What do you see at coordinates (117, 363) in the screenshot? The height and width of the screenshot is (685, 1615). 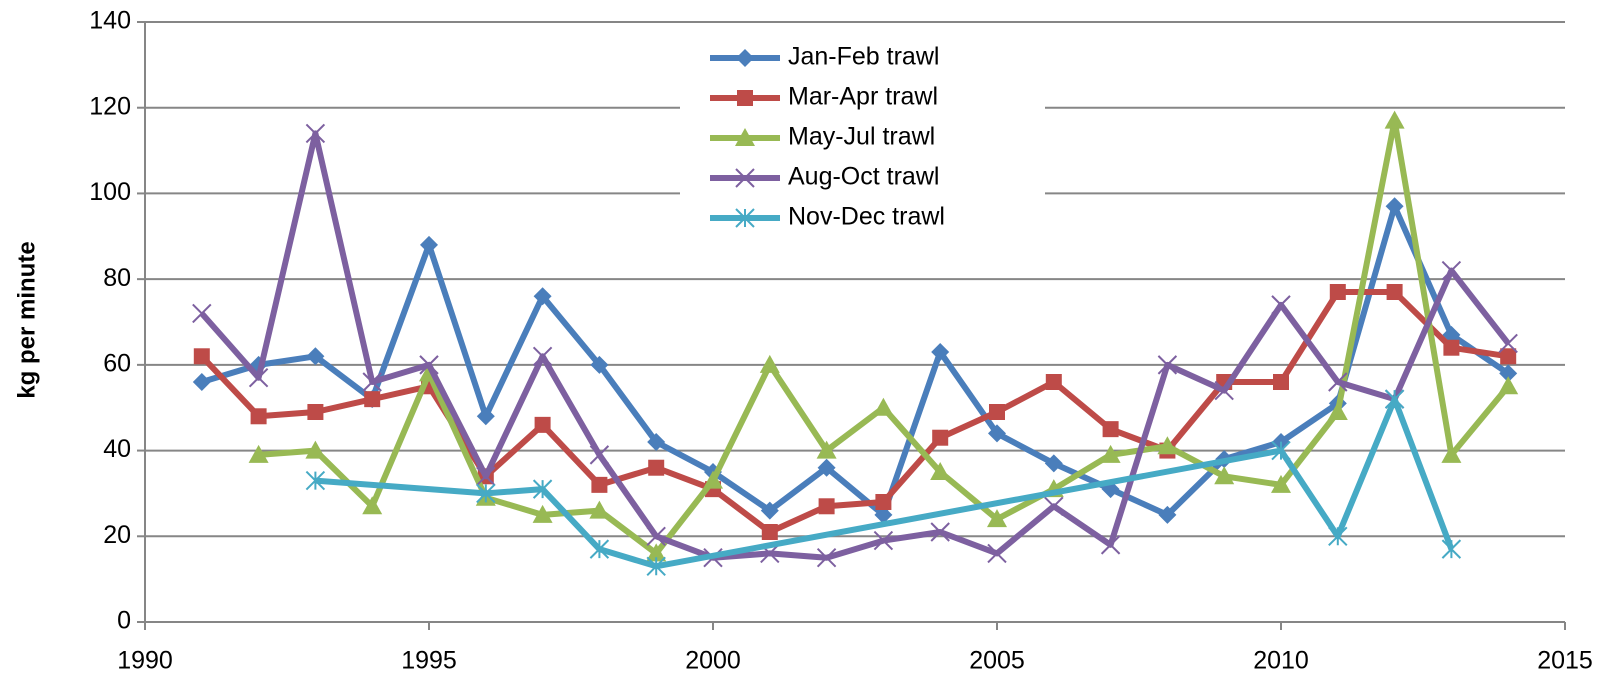 I see `y-tick-label: 60` at bounding box center [117, 363].